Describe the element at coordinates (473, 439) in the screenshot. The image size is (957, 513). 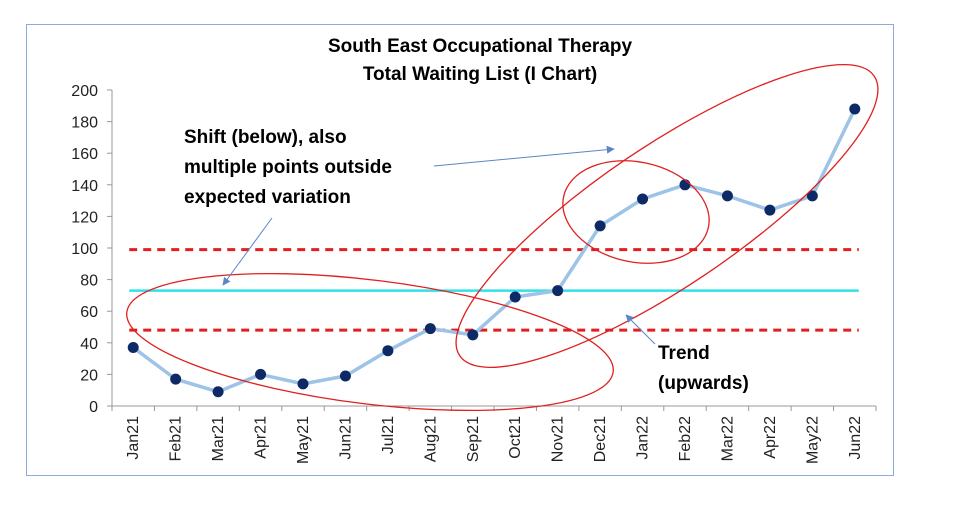
I see `x-tick-label: Sep21` at that location.